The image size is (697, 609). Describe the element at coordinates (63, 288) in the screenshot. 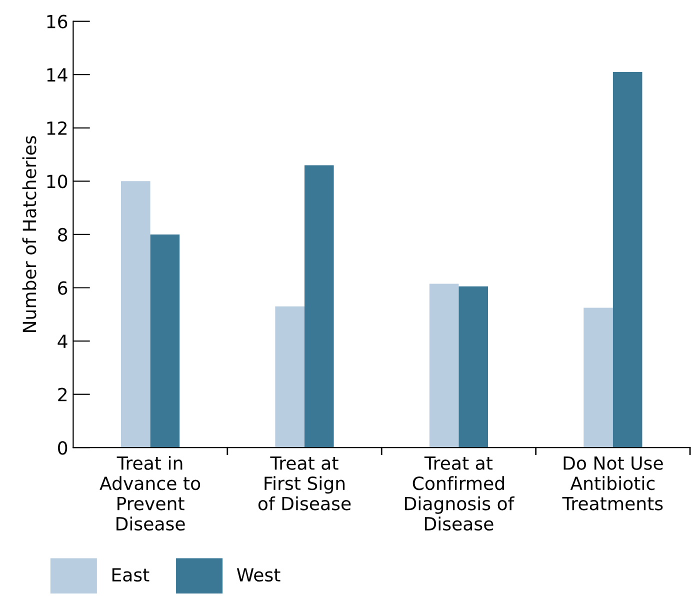

I see `y-tick-label: 6` at that location.